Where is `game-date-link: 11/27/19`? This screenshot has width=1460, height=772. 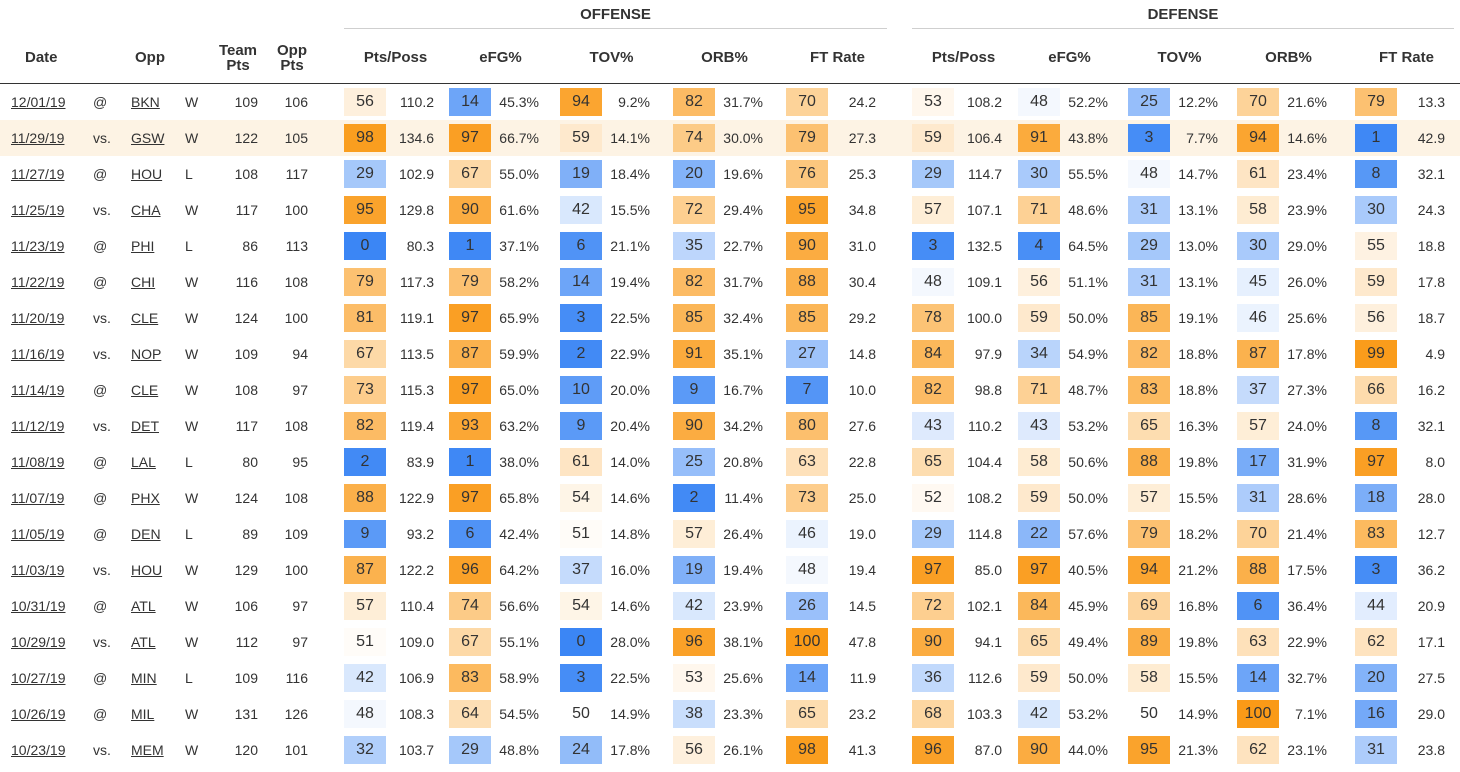
game-date-link: 11/27/19 is located at coordinates (38, 174).